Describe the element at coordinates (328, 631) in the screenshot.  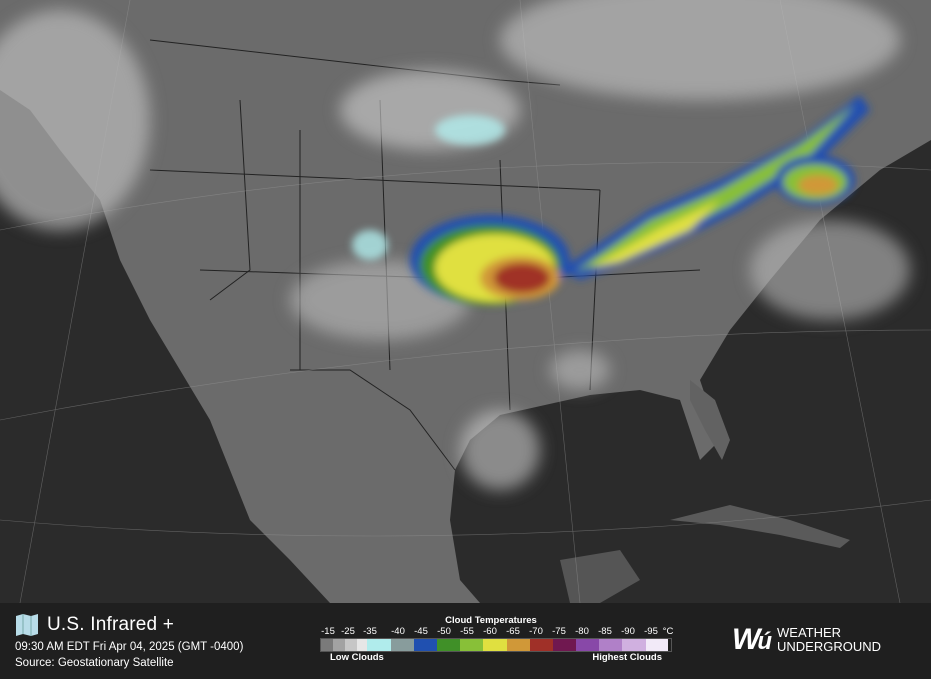
I see `legend-tick-label: -15` at that location.